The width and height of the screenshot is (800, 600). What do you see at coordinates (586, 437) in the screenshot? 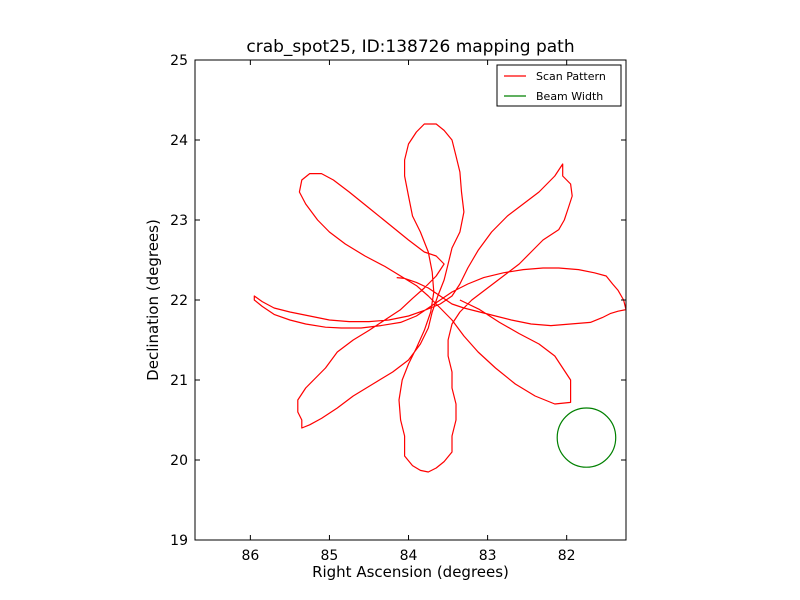
I see `series-circle-beam-width` at bounding box center [586, 437].